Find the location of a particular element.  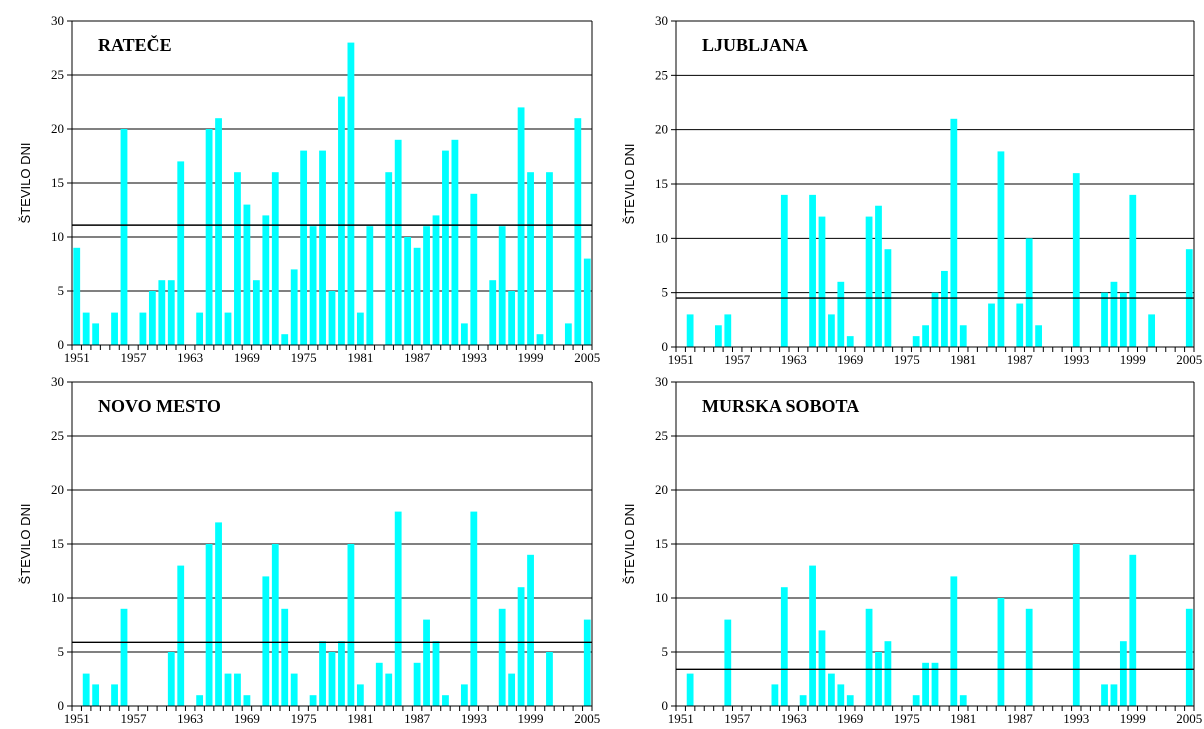

panel-title: NOVO MESTO is located at coordinates (159, 406).